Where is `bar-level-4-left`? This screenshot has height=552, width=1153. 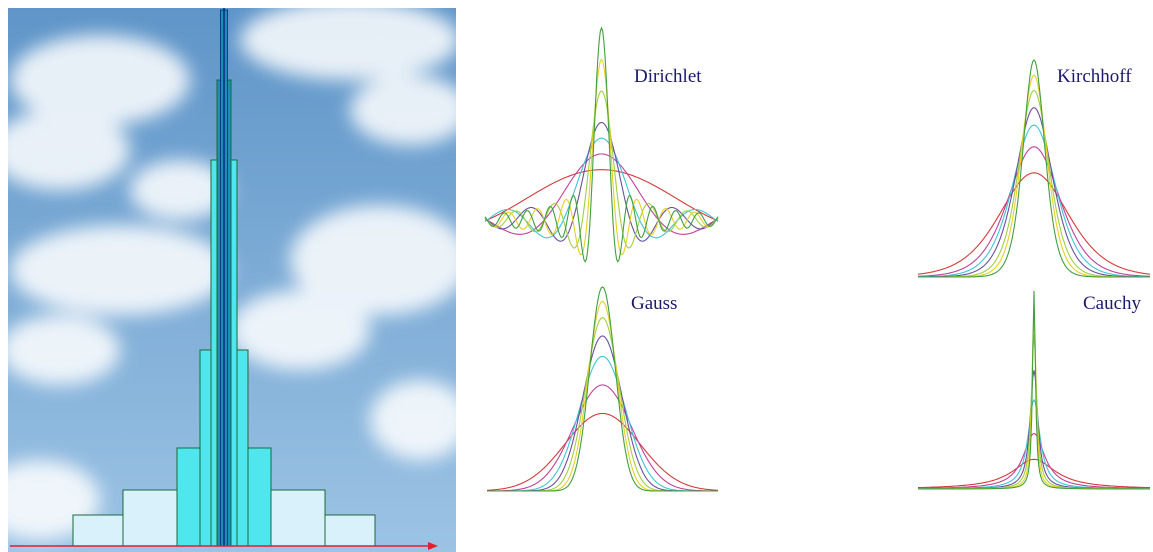 bar-level-4-left is located at coordinates (205, 448).